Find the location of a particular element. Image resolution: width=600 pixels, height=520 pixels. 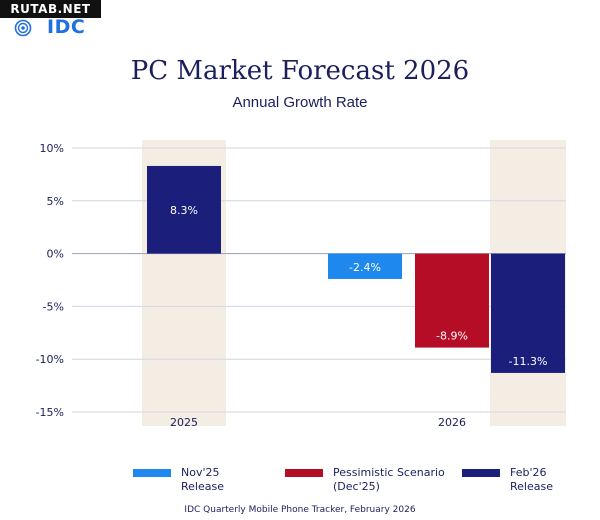

data-label: -11.3% is located at coordinates (528, 361).